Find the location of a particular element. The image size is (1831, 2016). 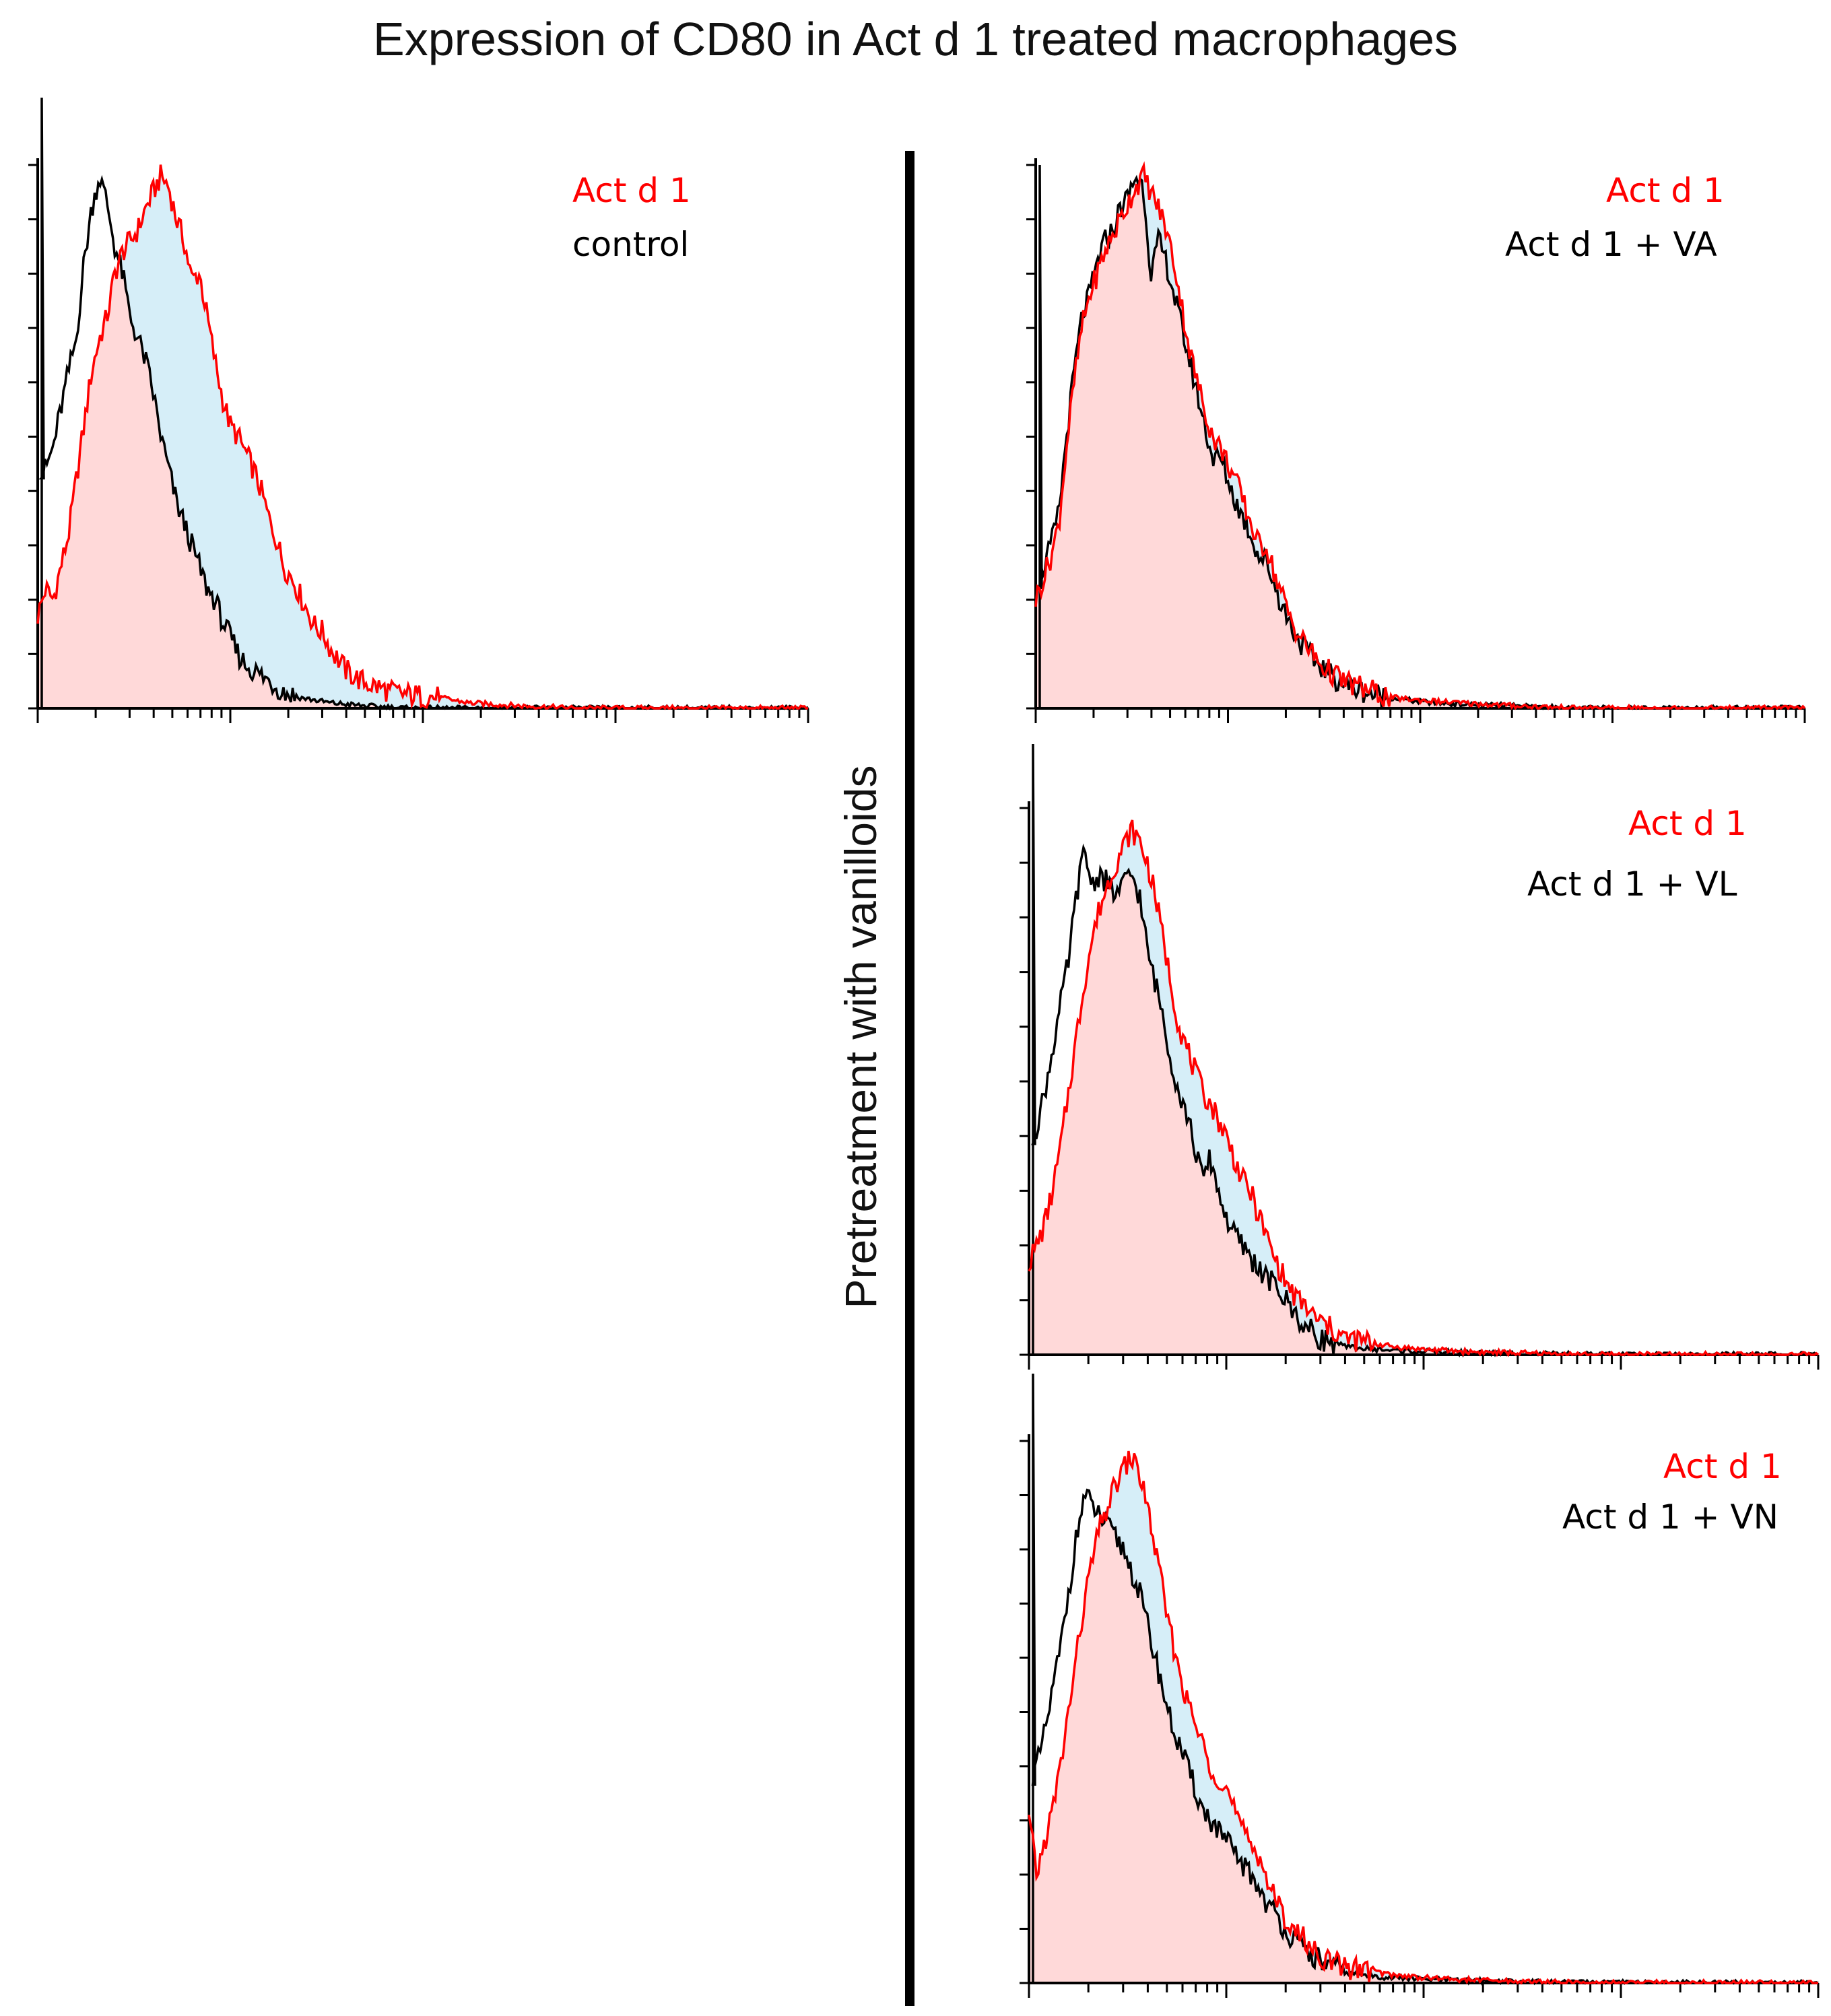

legend-entry-black: control is located at coordinates (630, 245).